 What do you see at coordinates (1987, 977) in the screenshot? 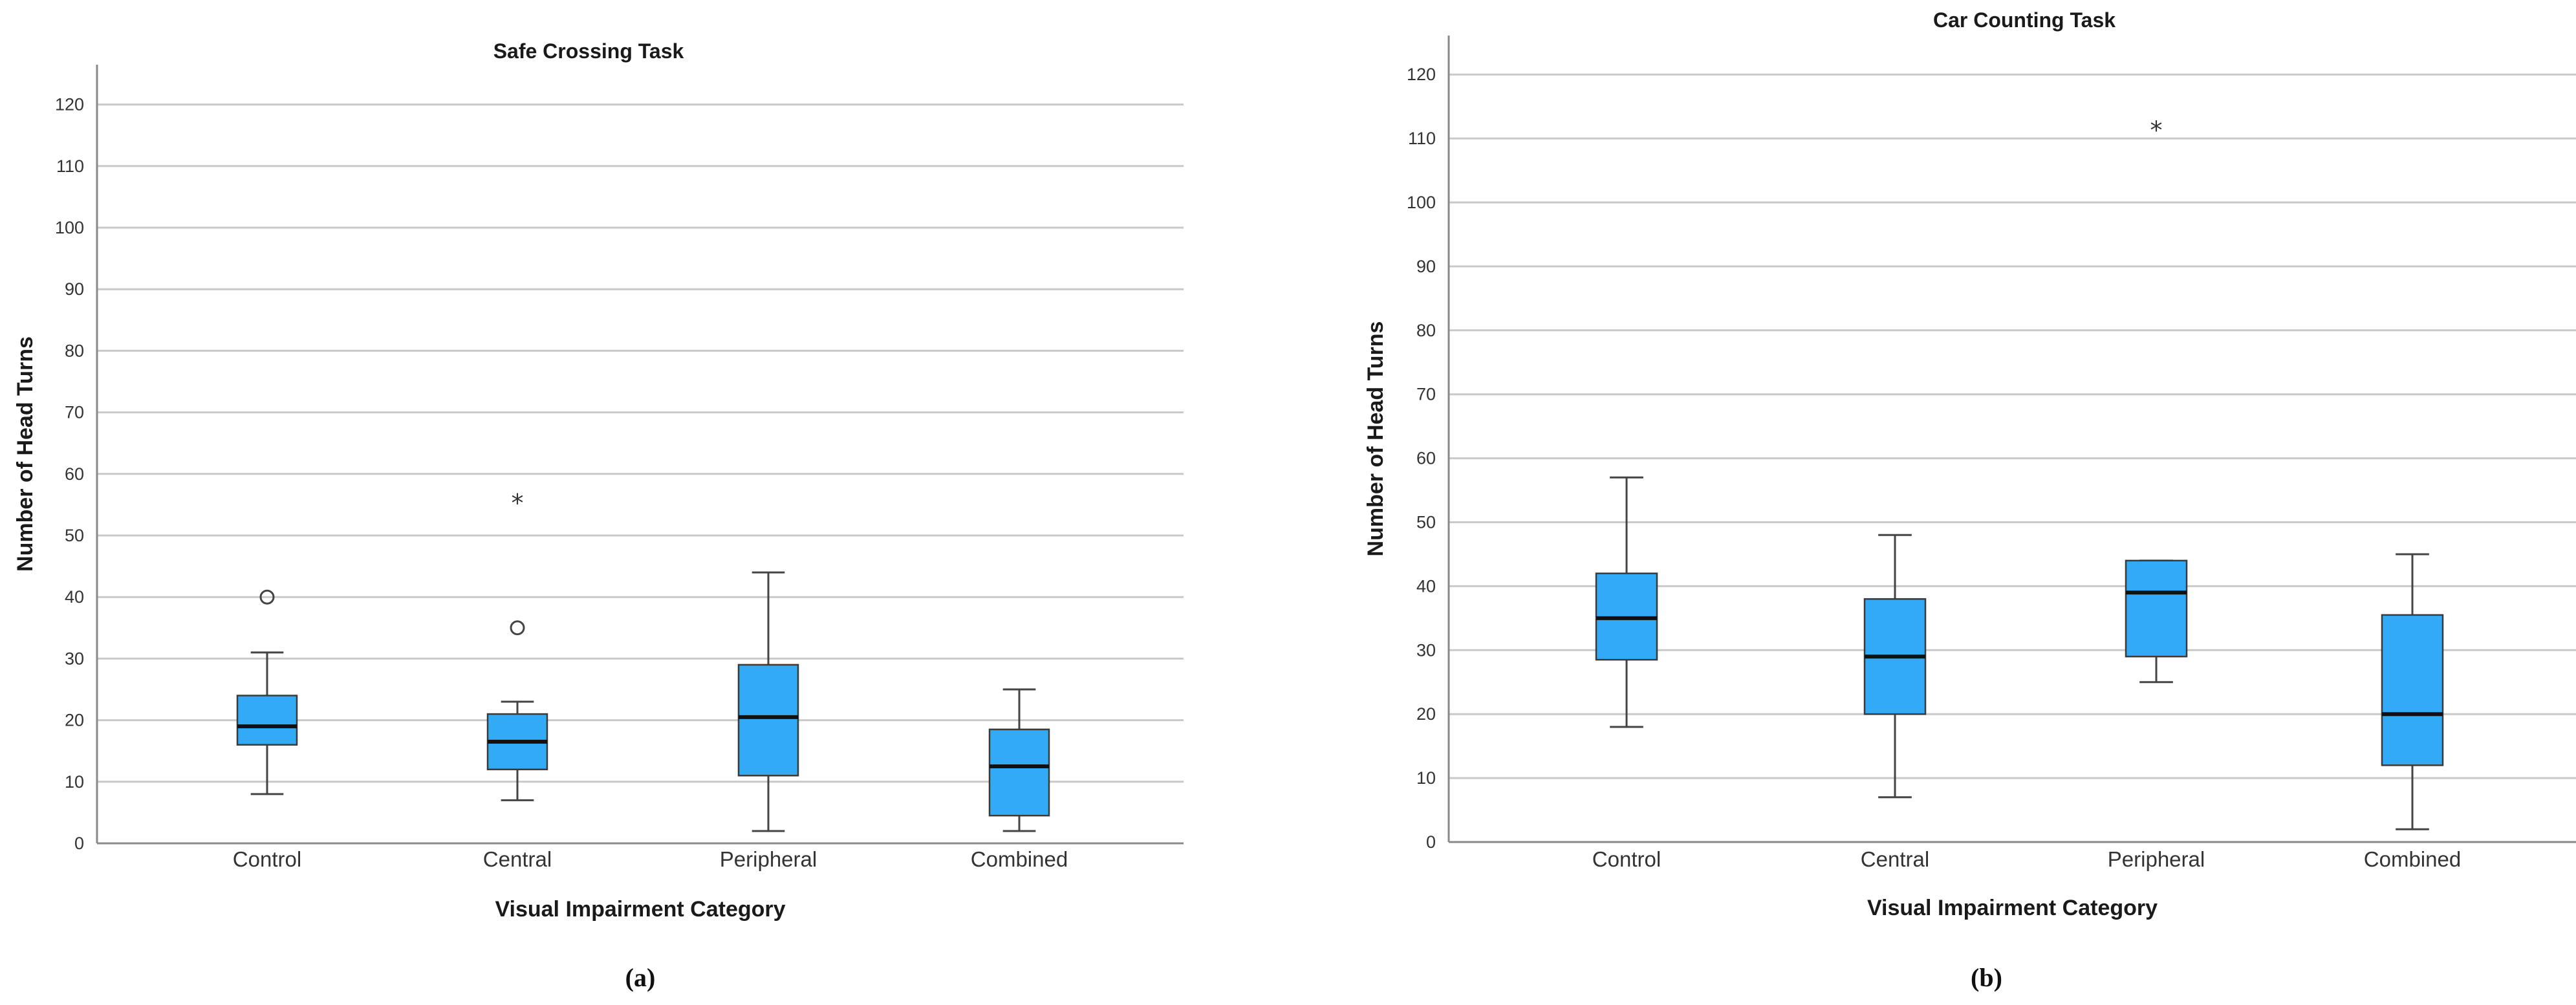
I see `panel-label: (b)` at bounding box center [1987, 977].